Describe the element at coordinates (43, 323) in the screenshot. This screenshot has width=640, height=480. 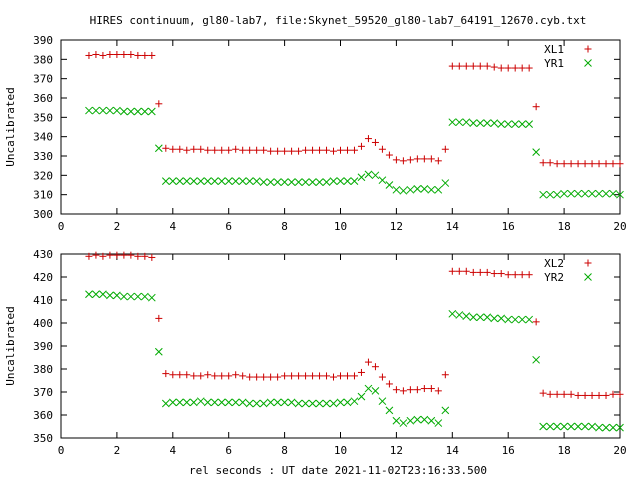
I see `y-tick-label: 400` at that location.